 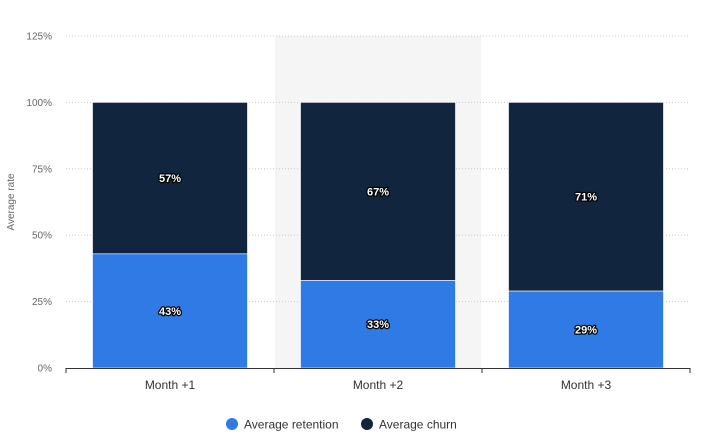 What do you see at coordinates (586, 385) in the screenshot?
I see `x-tick-label: Month +3` at bounding box center [586, 385].